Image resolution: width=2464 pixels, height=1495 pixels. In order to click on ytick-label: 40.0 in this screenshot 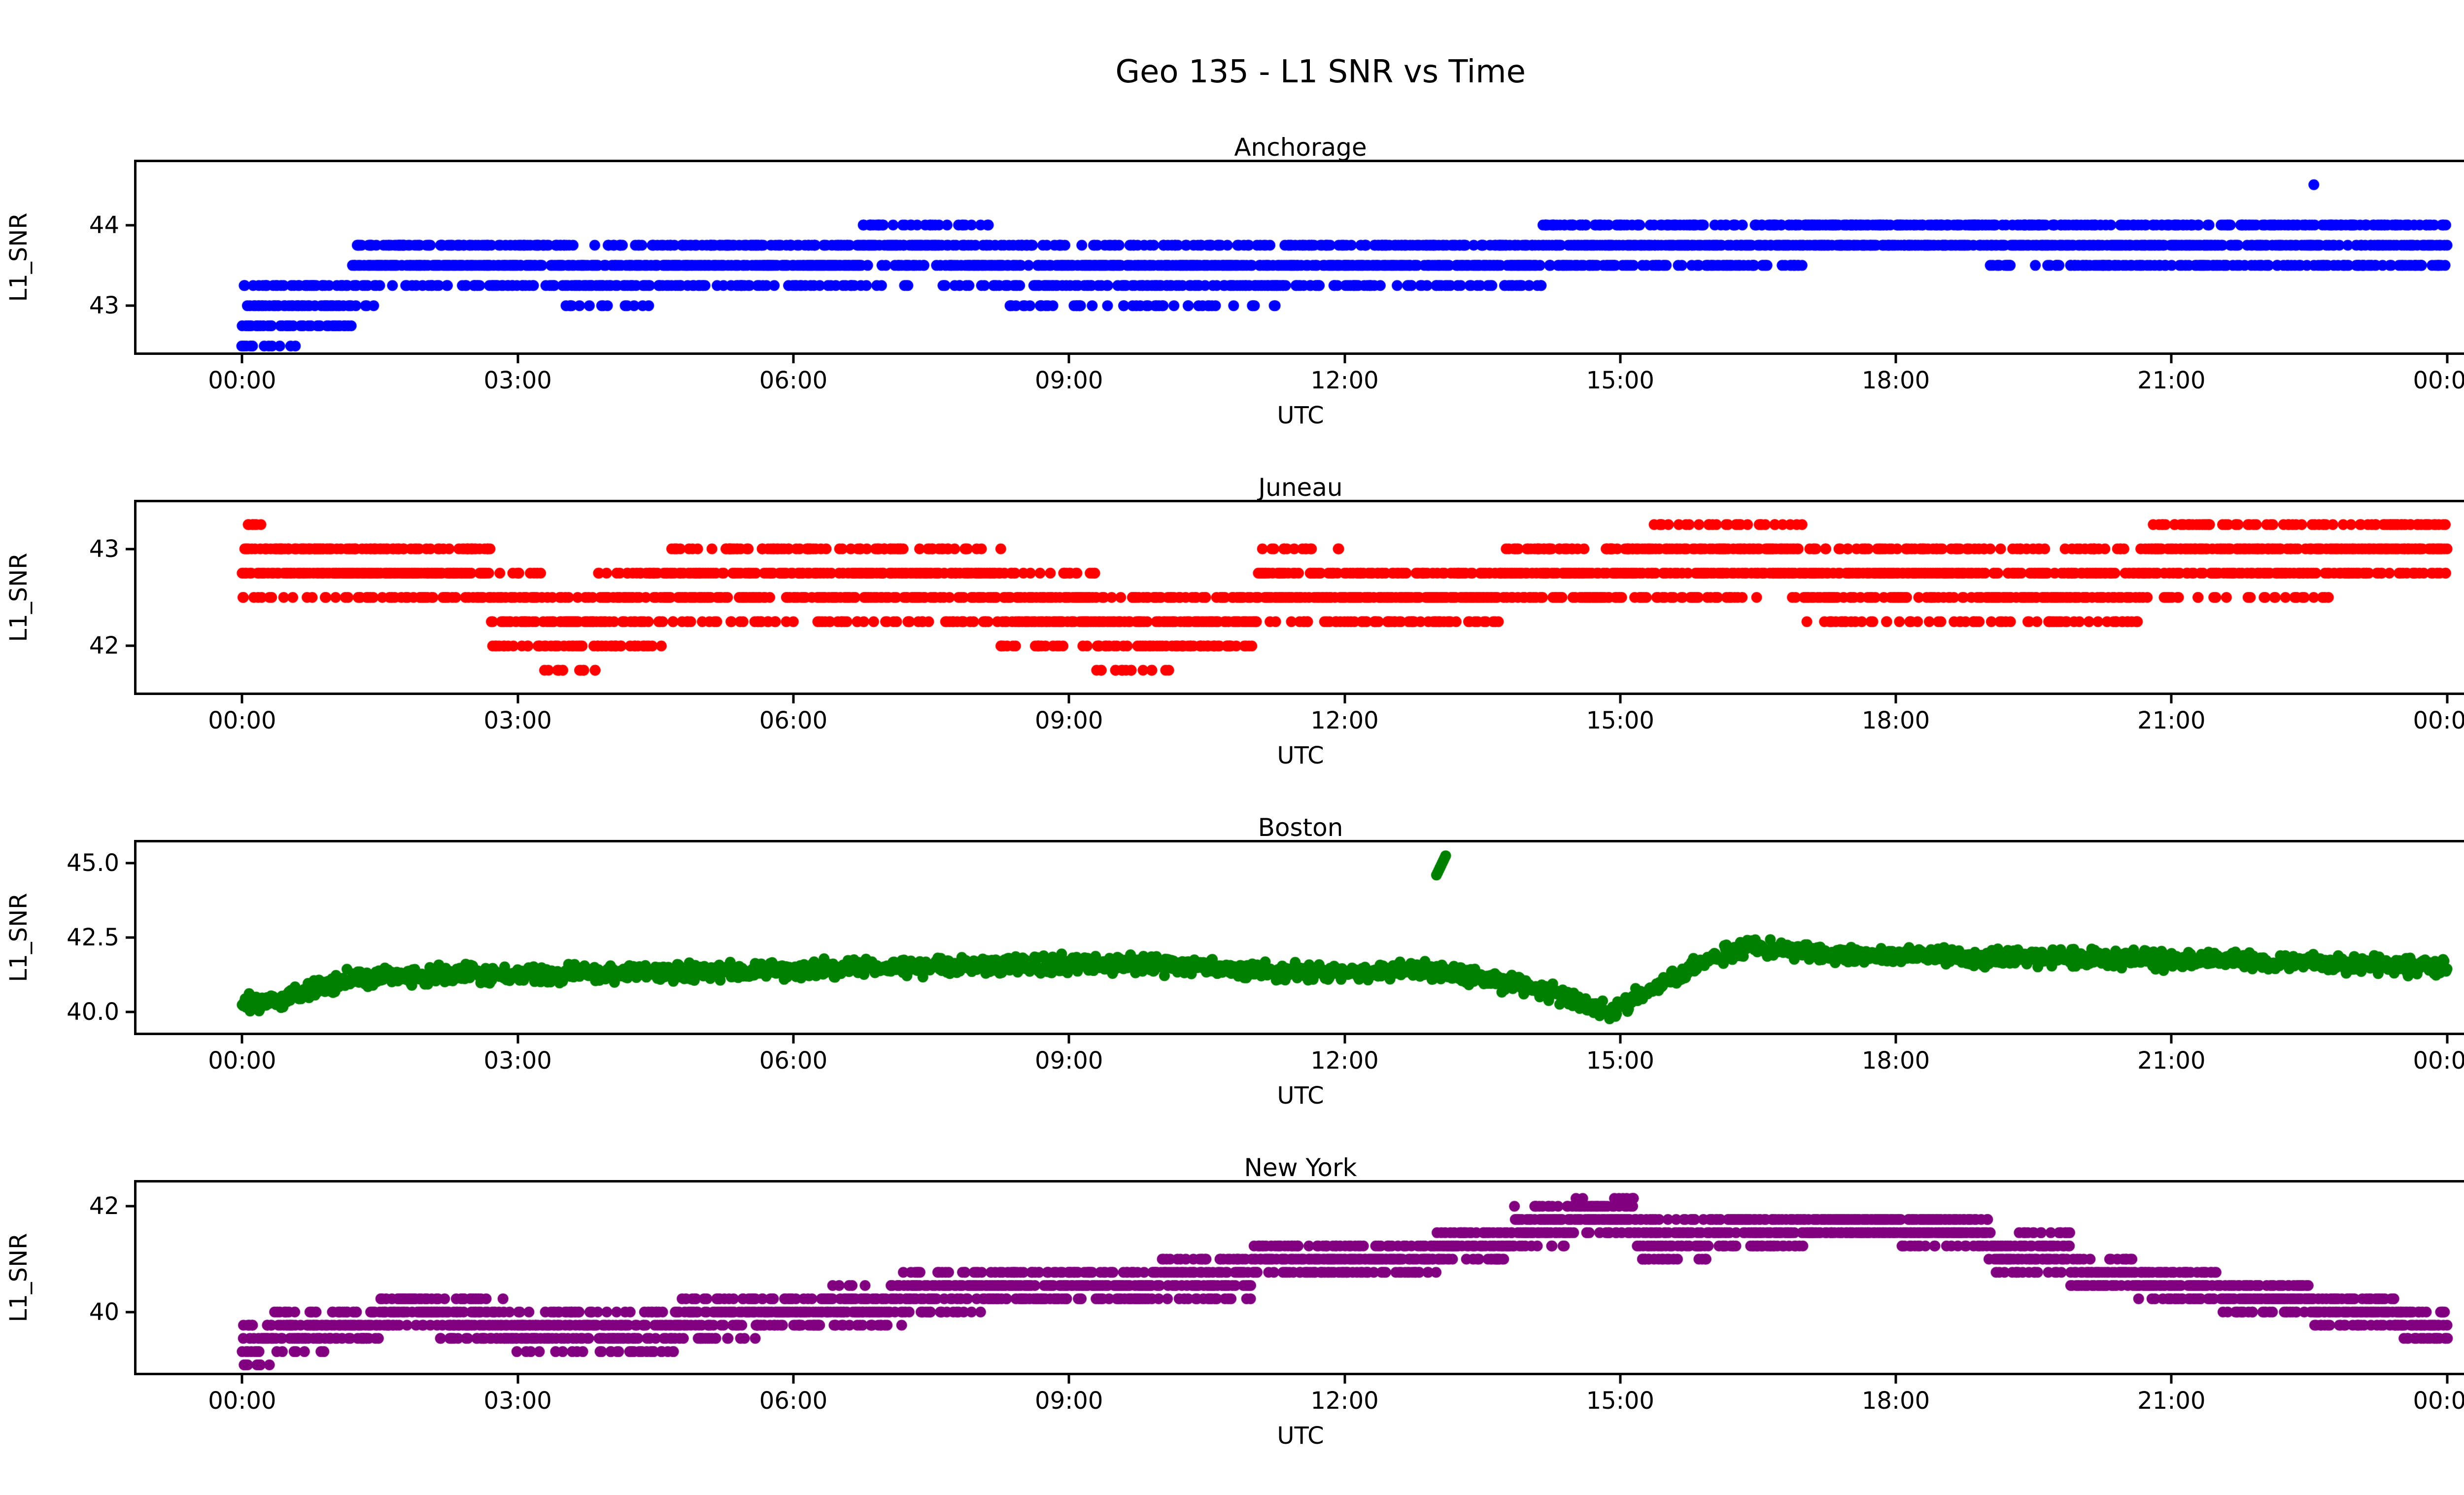, I will do `click(93, 1012)`.